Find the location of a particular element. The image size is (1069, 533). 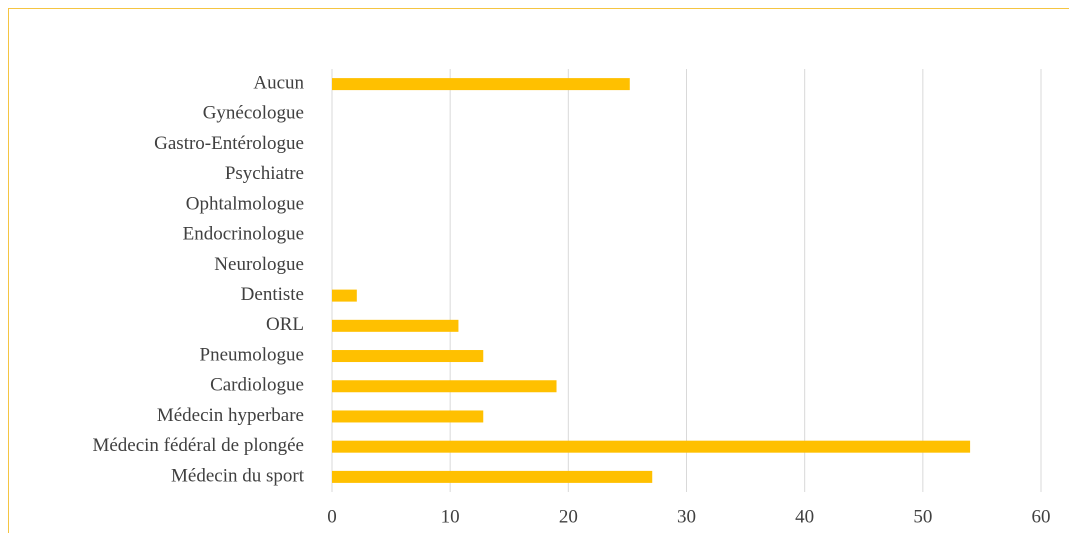

y-tick-label: Cardiologue is located at coordinates (257, 385).